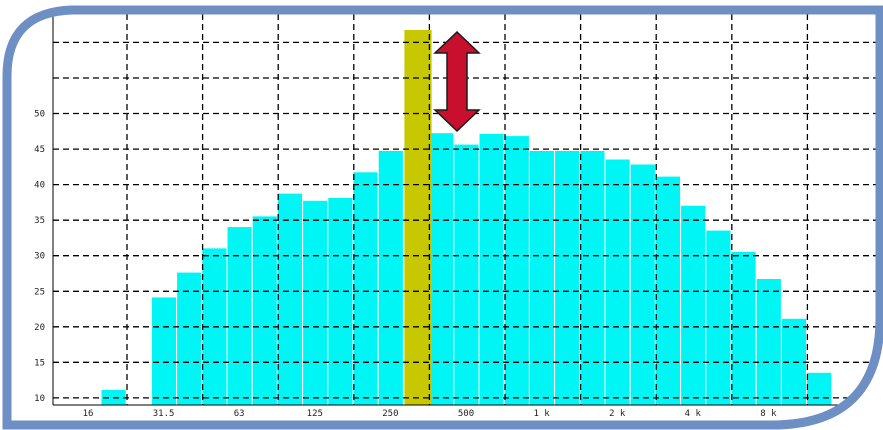 The height and width of the screenshot is (430, 883). Describe the element at coordinates (768, 414) in the screenshot. I see `x-tick-9: 8 k` at that location.